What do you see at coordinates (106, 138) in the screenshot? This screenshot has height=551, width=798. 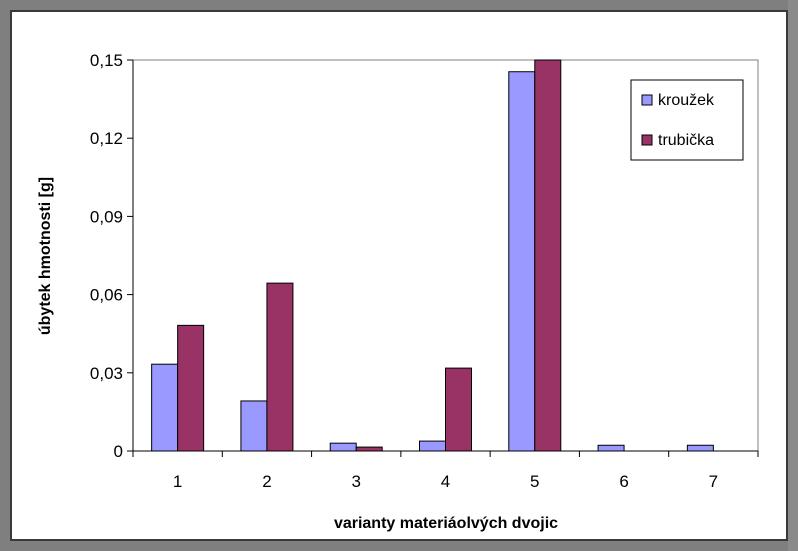 I see `y-tick-label: 0,12` at bounding box center [106, 138].